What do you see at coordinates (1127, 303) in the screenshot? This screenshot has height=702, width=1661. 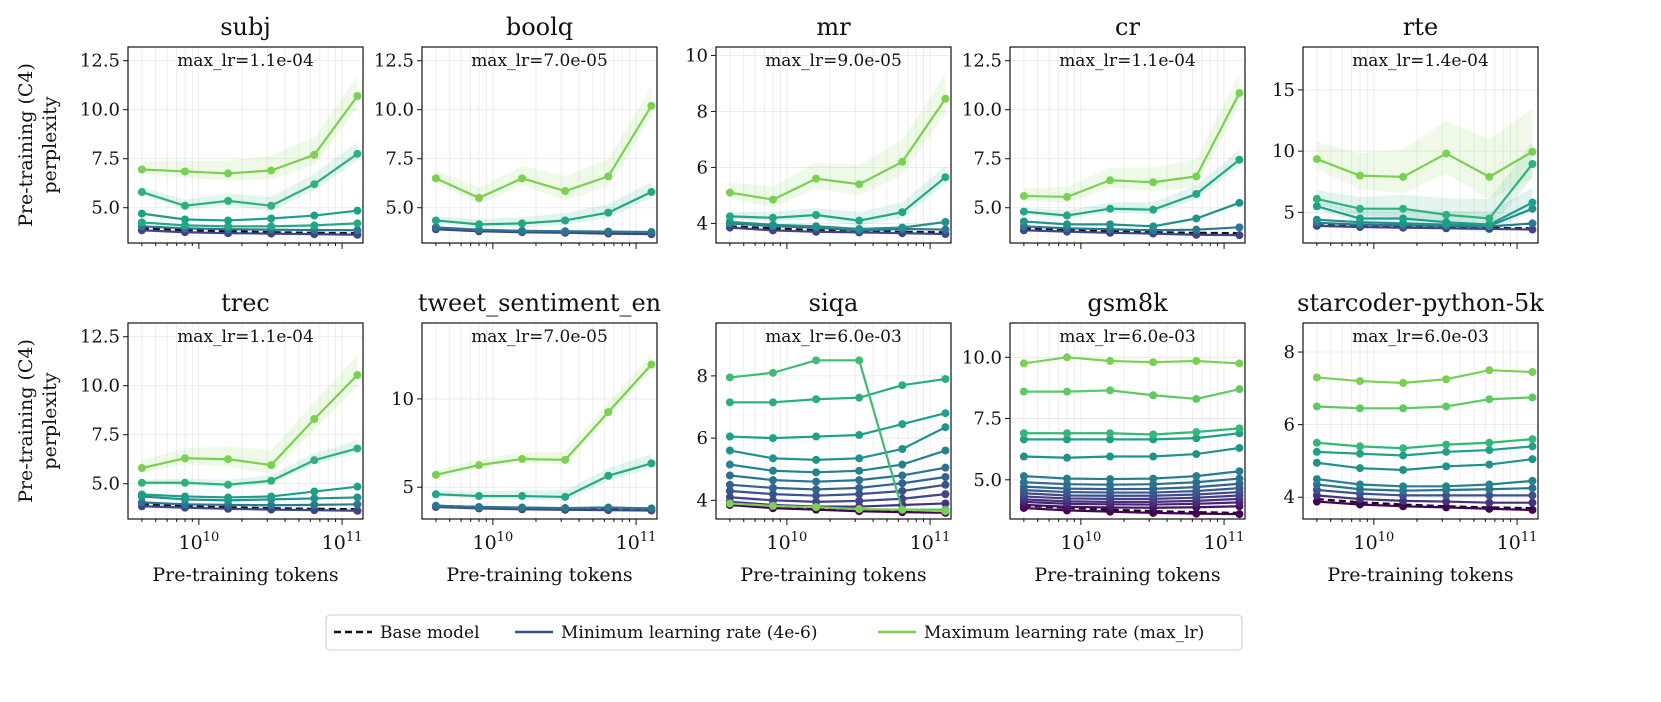 I see `subplot-title: gsm8k` at bounding box center [1127, 303].